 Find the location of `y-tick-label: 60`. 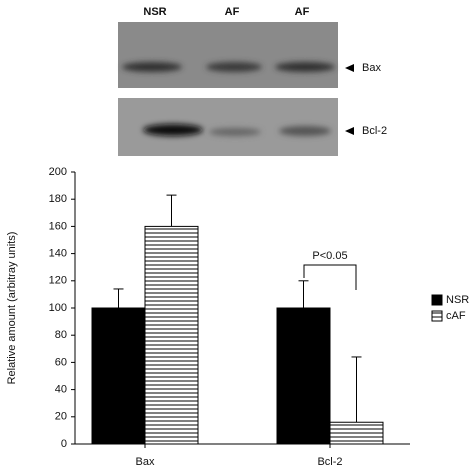

y-tick-label: 60 is located at coordinates (61, 362).